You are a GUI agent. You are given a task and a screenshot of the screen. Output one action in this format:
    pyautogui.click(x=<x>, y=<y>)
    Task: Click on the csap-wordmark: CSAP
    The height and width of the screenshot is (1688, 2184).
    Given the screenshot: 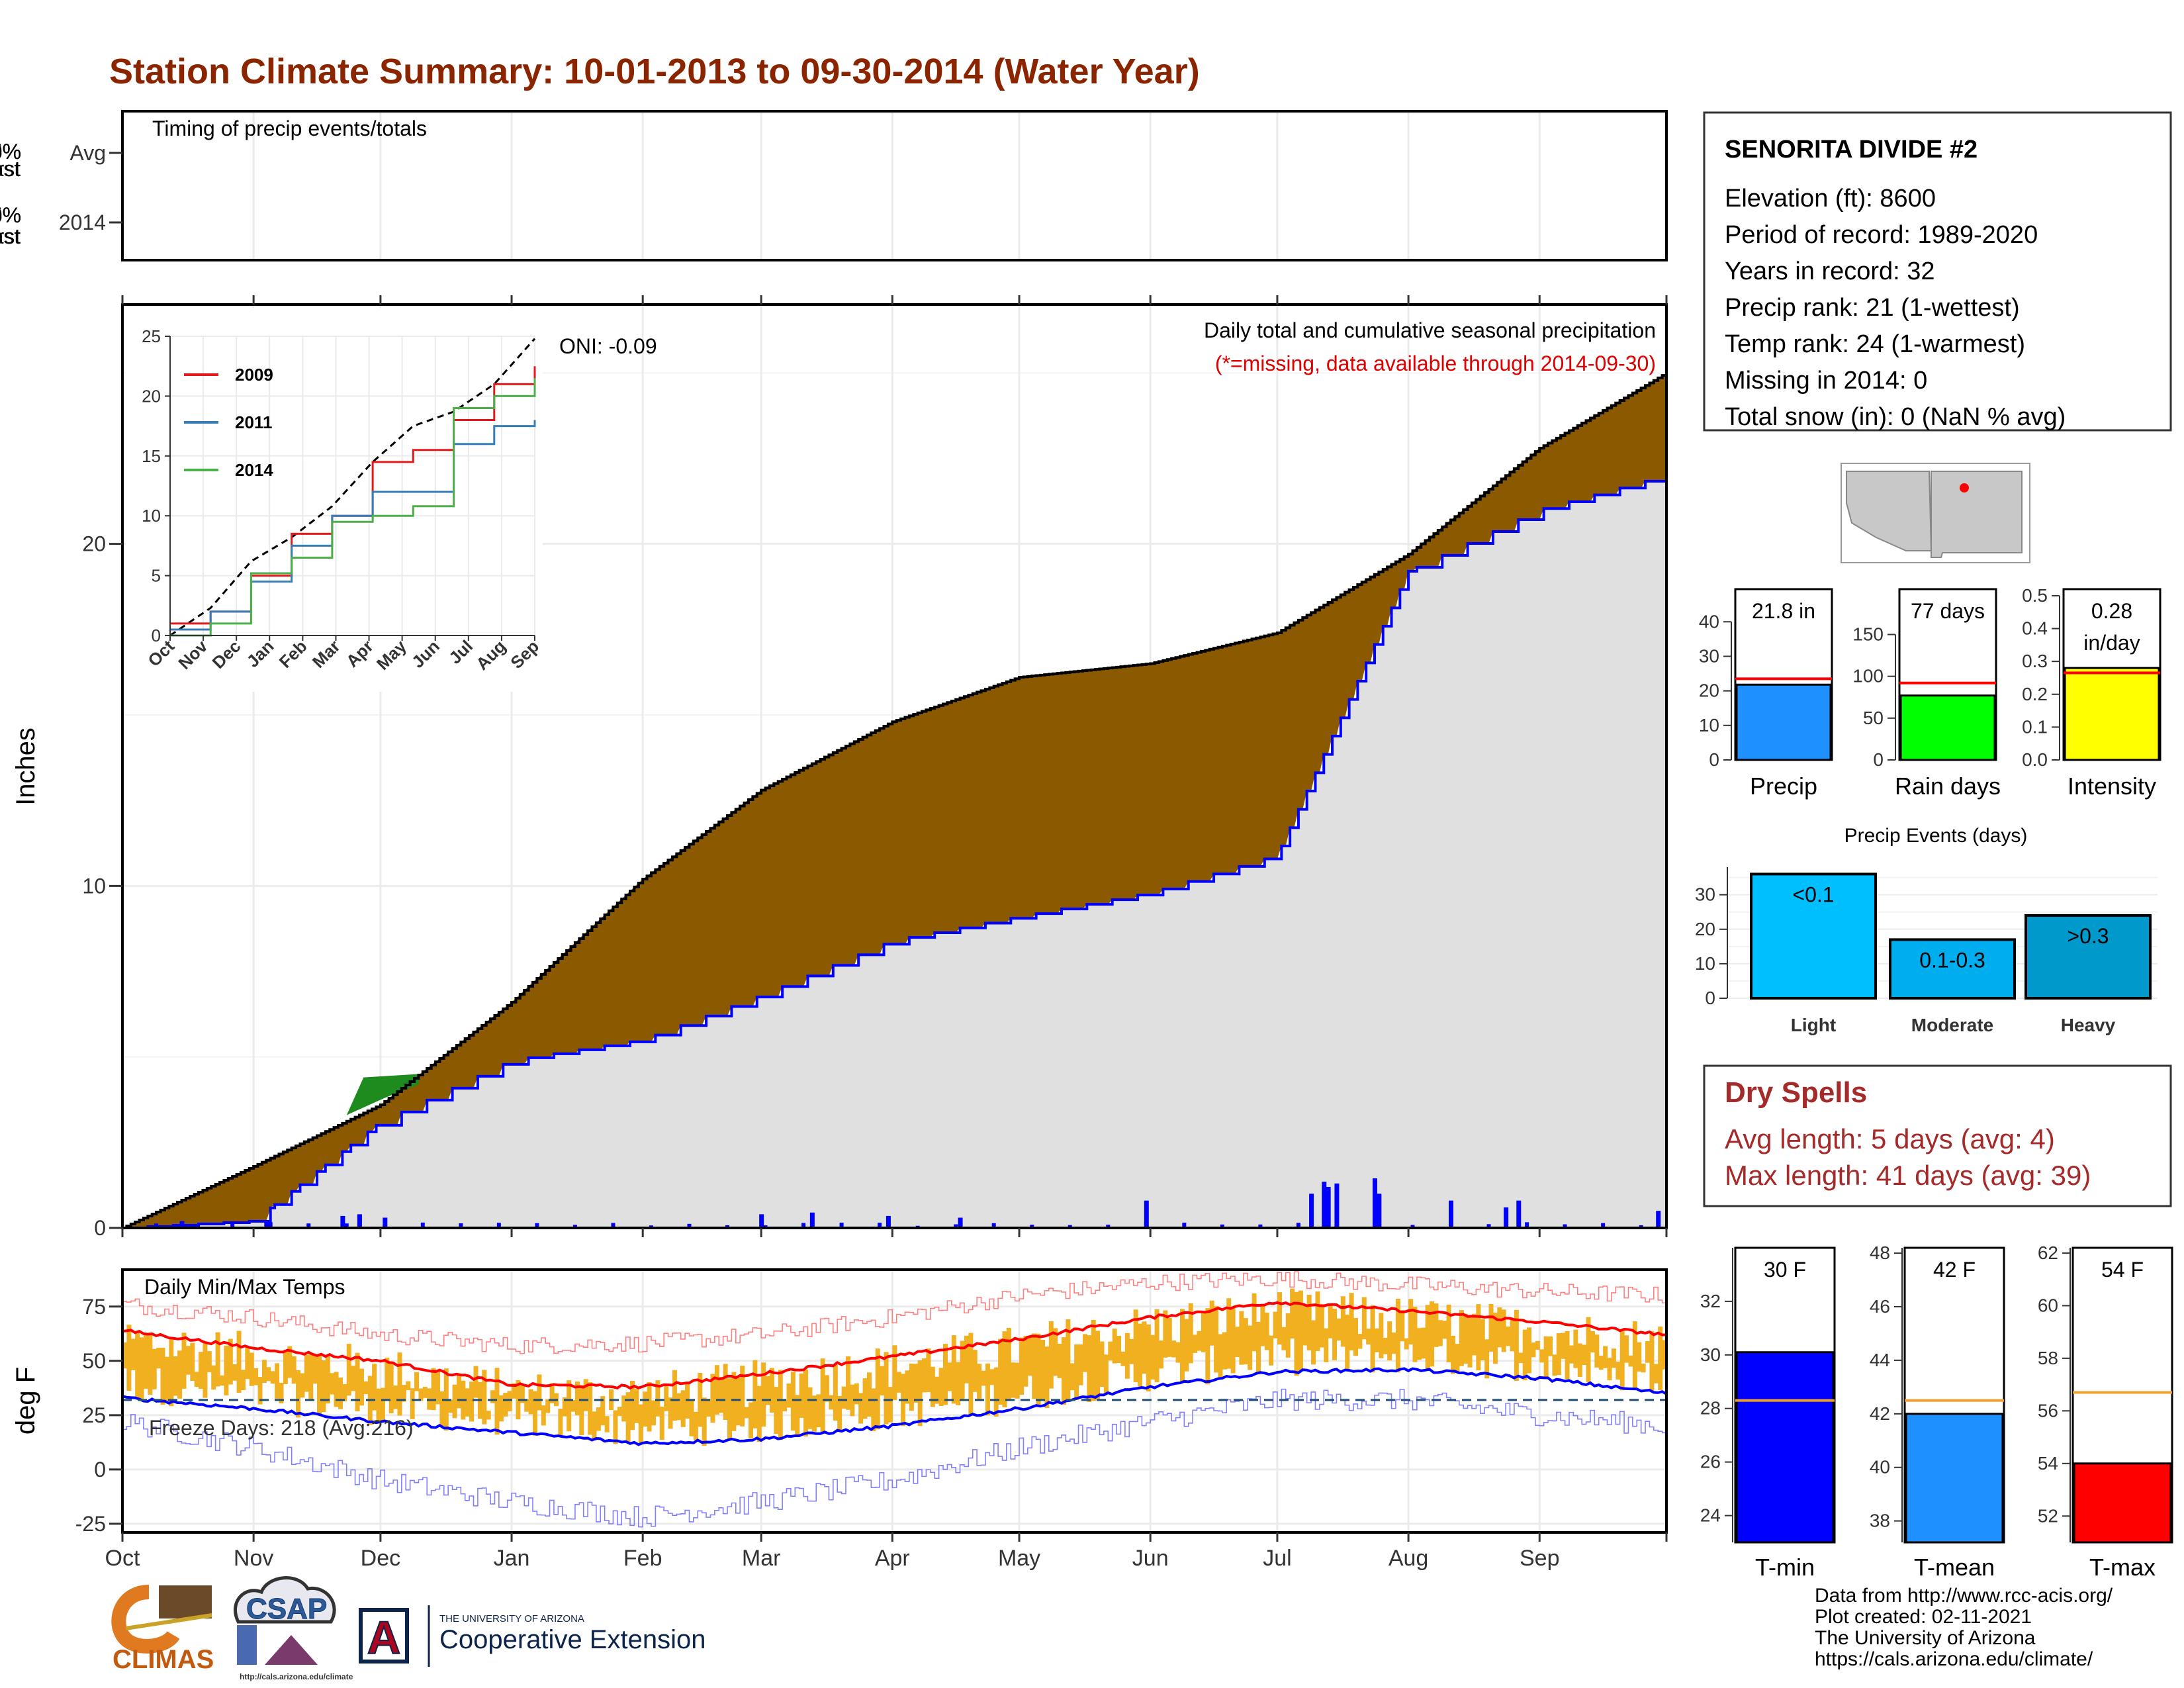 What is the action you would take?
    pyautogui.click(x=286, y=1609)
    